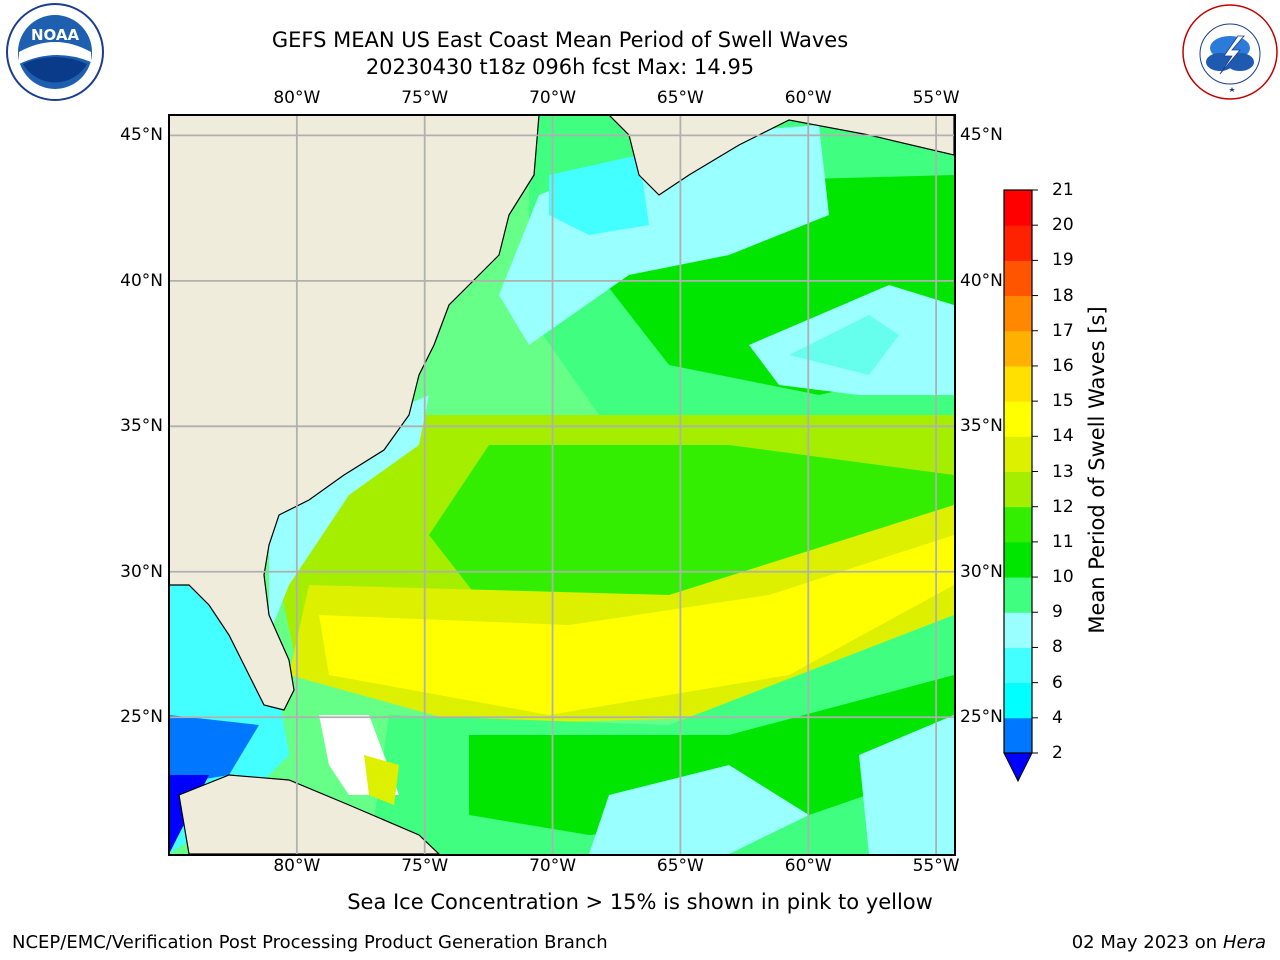  I want to click on credit-date: 02 May 2023 on Hera, so click(1169, 942).